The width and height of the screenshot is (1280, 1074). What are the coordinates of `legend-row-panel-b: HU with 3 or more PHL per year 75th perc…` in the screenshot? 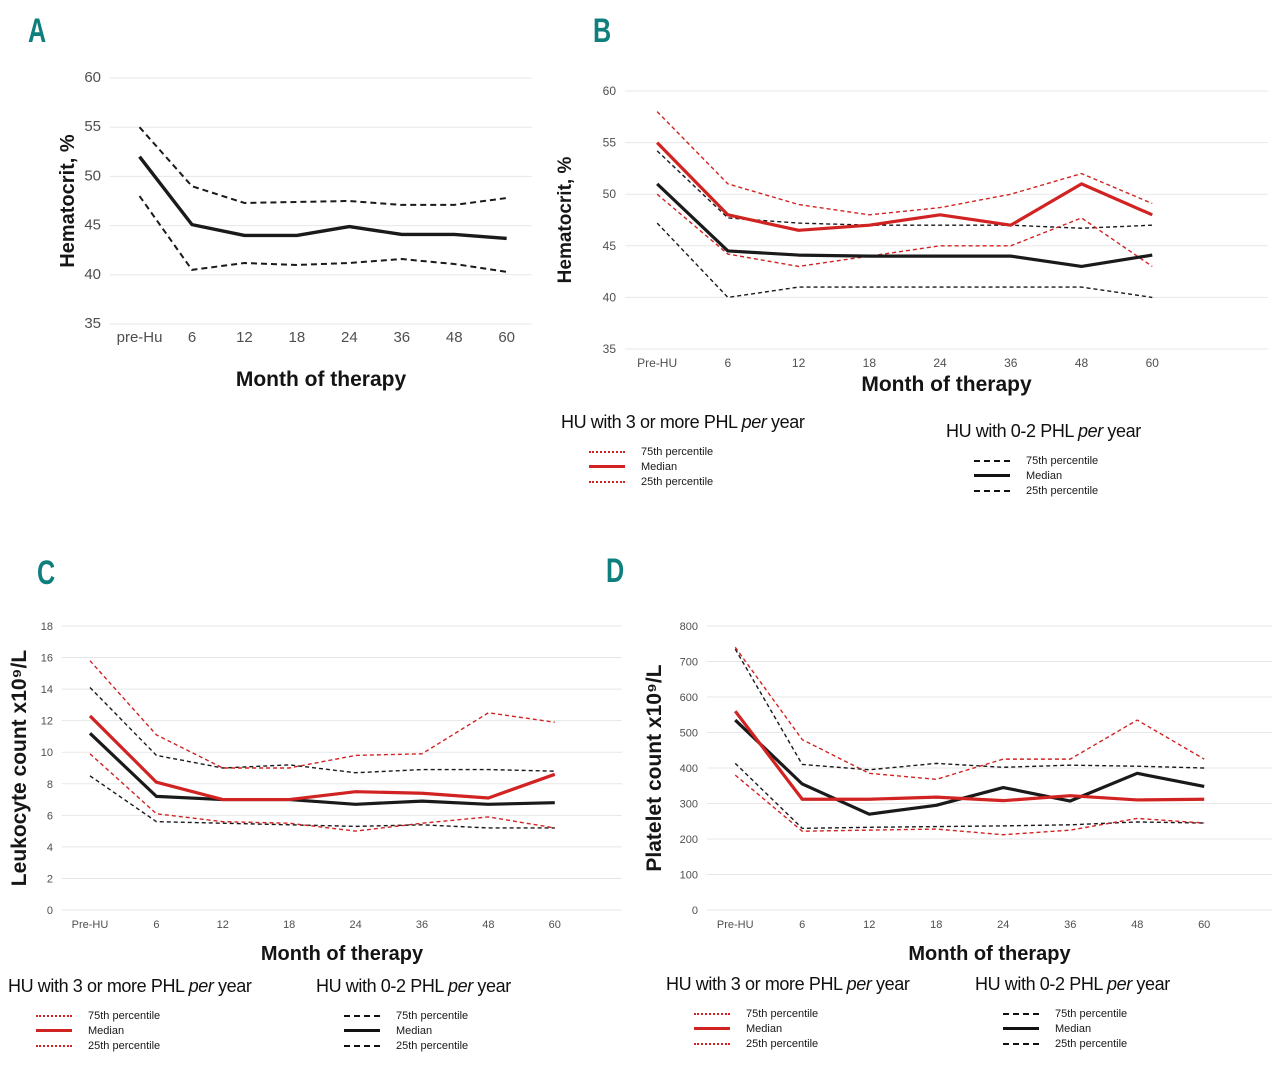 It's located at (919, 462).